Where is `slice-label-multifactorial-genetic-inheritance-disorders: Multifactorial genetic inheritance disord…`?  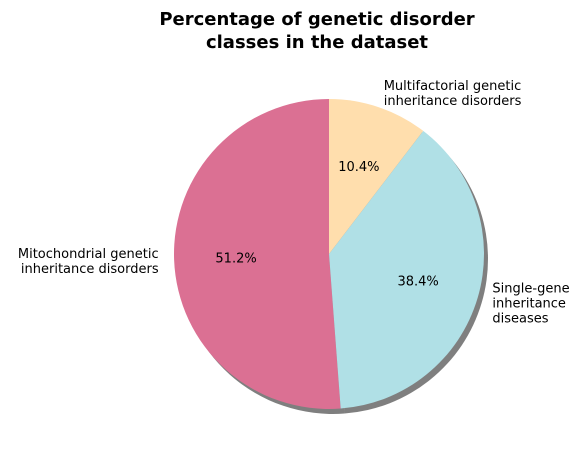 slice-label-multifactorial-genetic-inheritance-disorders: Multifactorial genetic inheritance disord… is located at coordinates (453, 94).